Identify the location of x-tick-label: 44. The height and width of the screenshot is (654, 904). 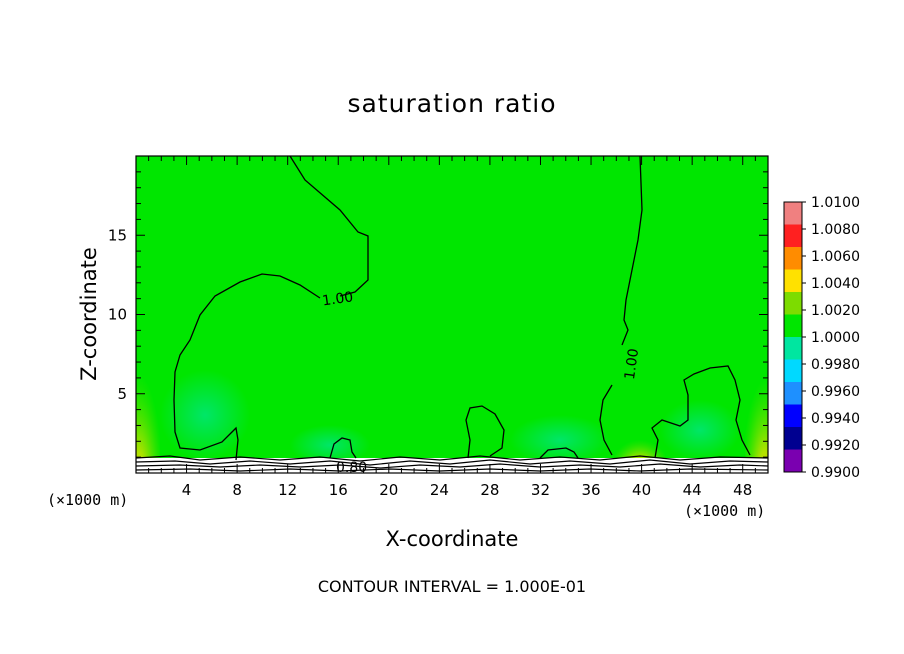
(692, 490).